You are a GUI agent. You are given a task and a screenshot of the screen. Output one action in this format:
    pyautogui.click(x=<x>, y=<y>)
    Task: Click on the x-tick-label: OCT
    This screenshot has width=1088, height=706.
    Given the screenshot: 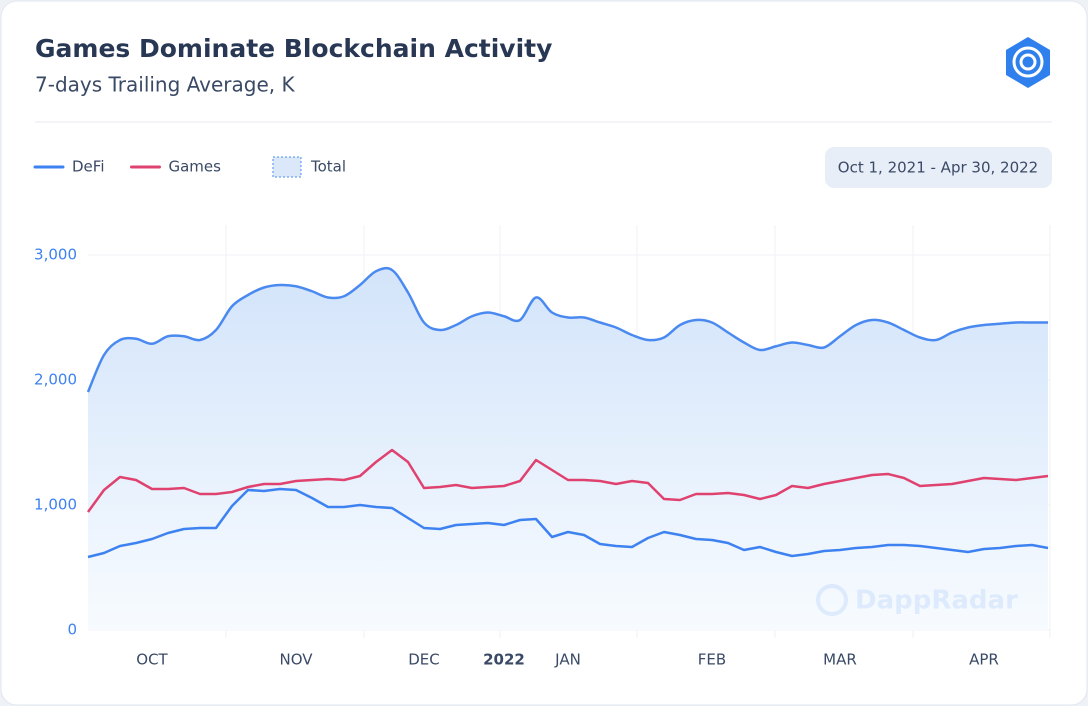 What is the action you would take?
    pyautogui.click(x=152, y=660)
    